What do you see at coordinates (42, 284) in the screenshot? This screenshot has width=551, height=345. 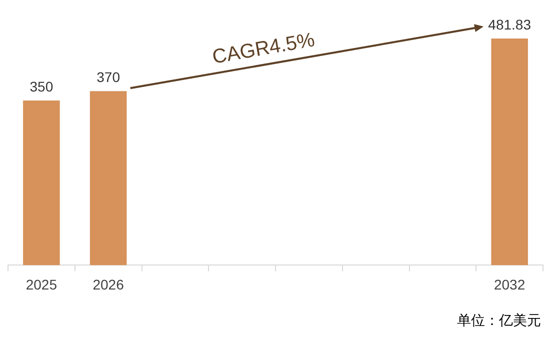 I see `x-tick-label: 2025` at bounding box center [42, 284].